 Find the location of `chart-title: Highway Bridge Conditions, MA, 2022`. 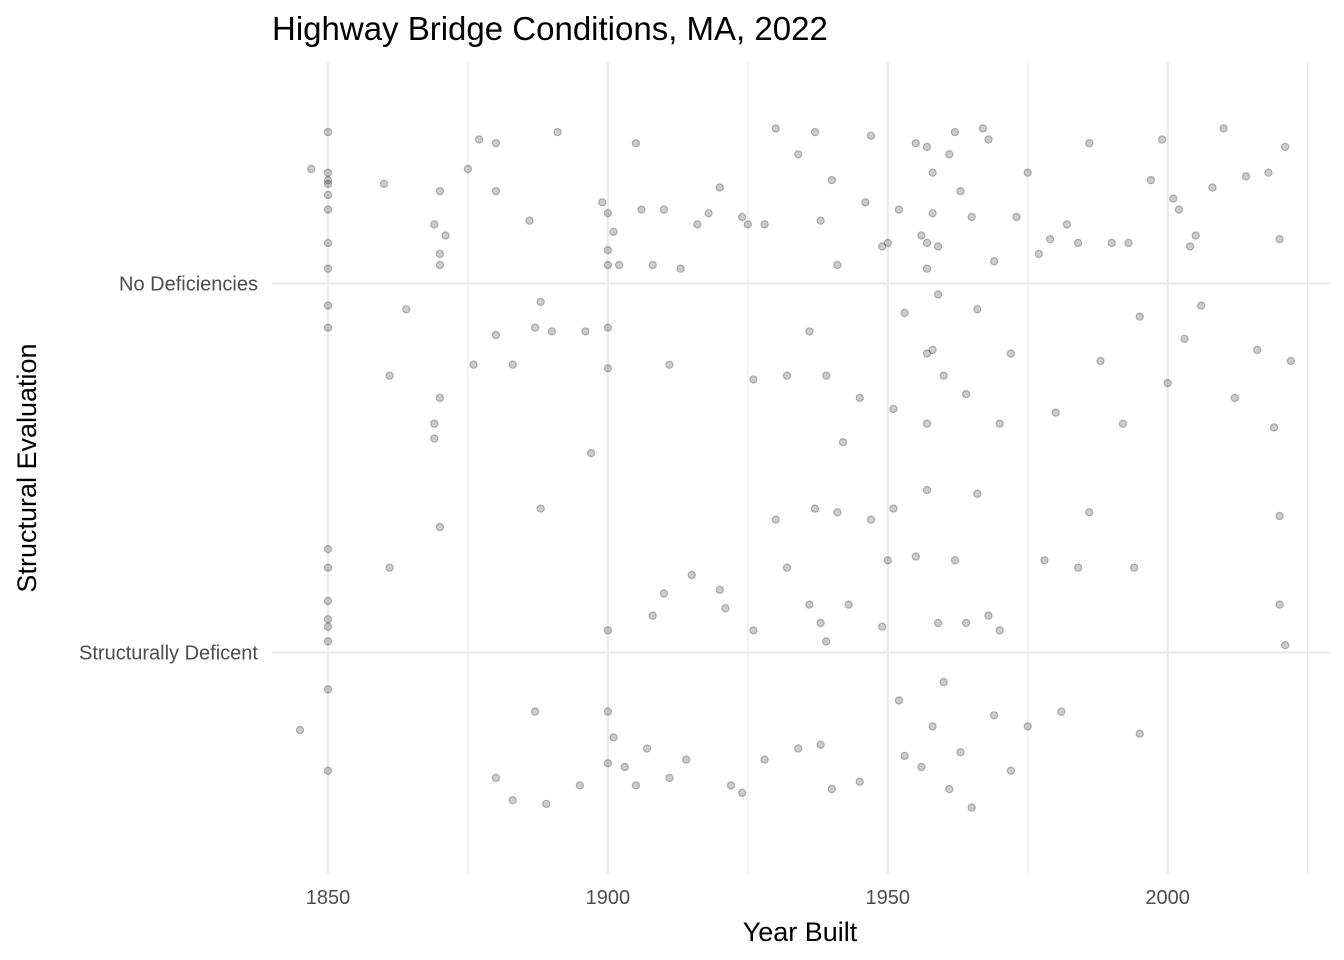

chart-title: Highway Bridge Conditions, MA, 2022 is located at coordinates (550, 28).